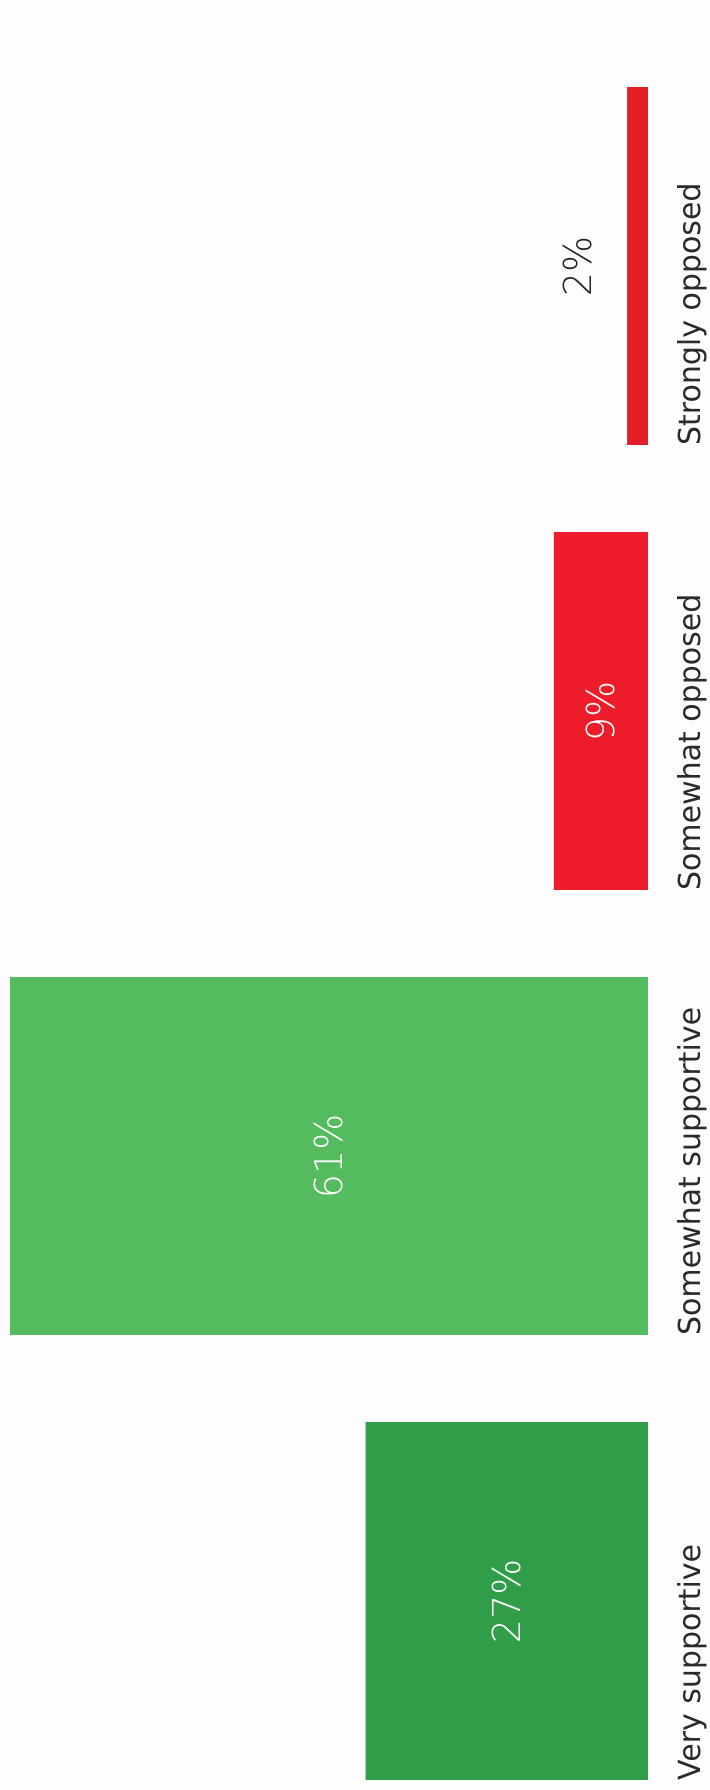 This screenshot has height=1790, width=710. Describe the element at coordinates (690, 1171) in the screenshot. I see `category-label: Somewhat supportive` at that location.